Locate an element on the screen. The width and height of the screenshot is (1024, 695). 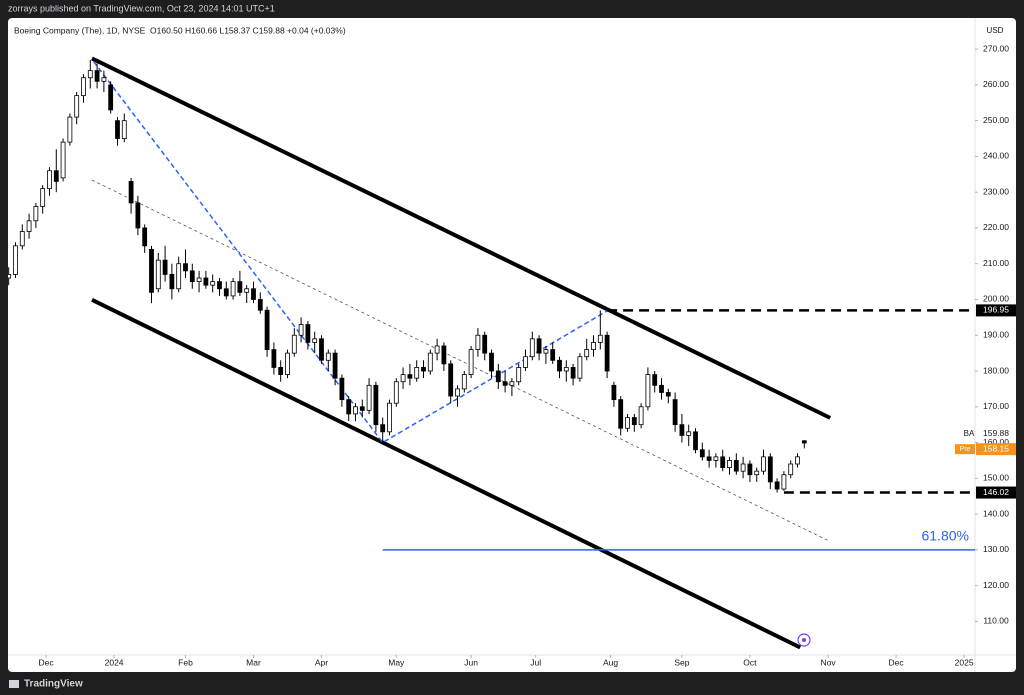
x-tick-label: Jul is located at coordinates (535, 662).